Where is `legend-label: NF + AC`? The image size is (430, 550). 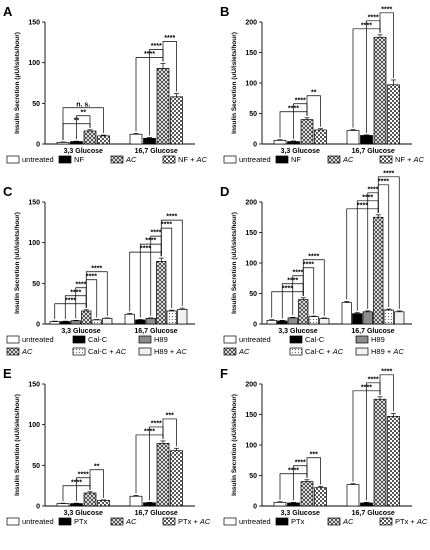
legend-label: NF + AC is located at coordinates (193, 159).